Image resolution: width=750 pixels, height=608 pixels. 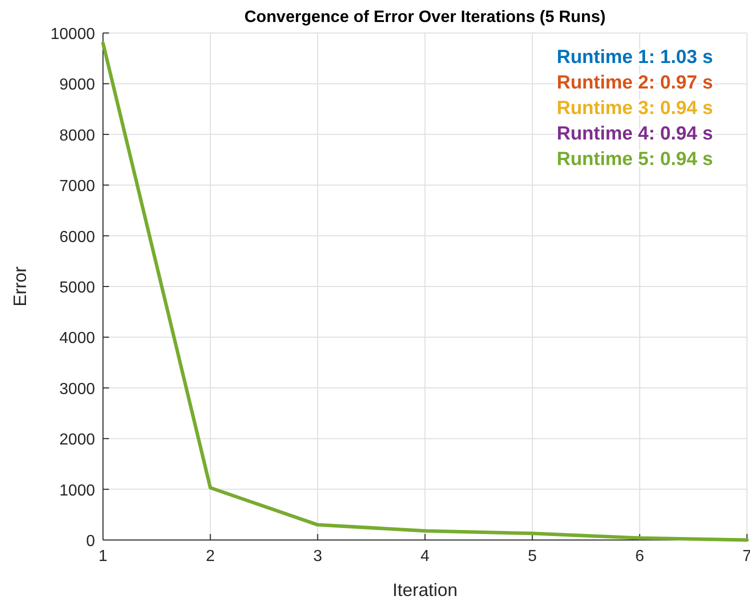 What do you see at coordinates (425, 556) in the screenshot?
I see `x-tick-label: 4` at bounding box center [425, 556].